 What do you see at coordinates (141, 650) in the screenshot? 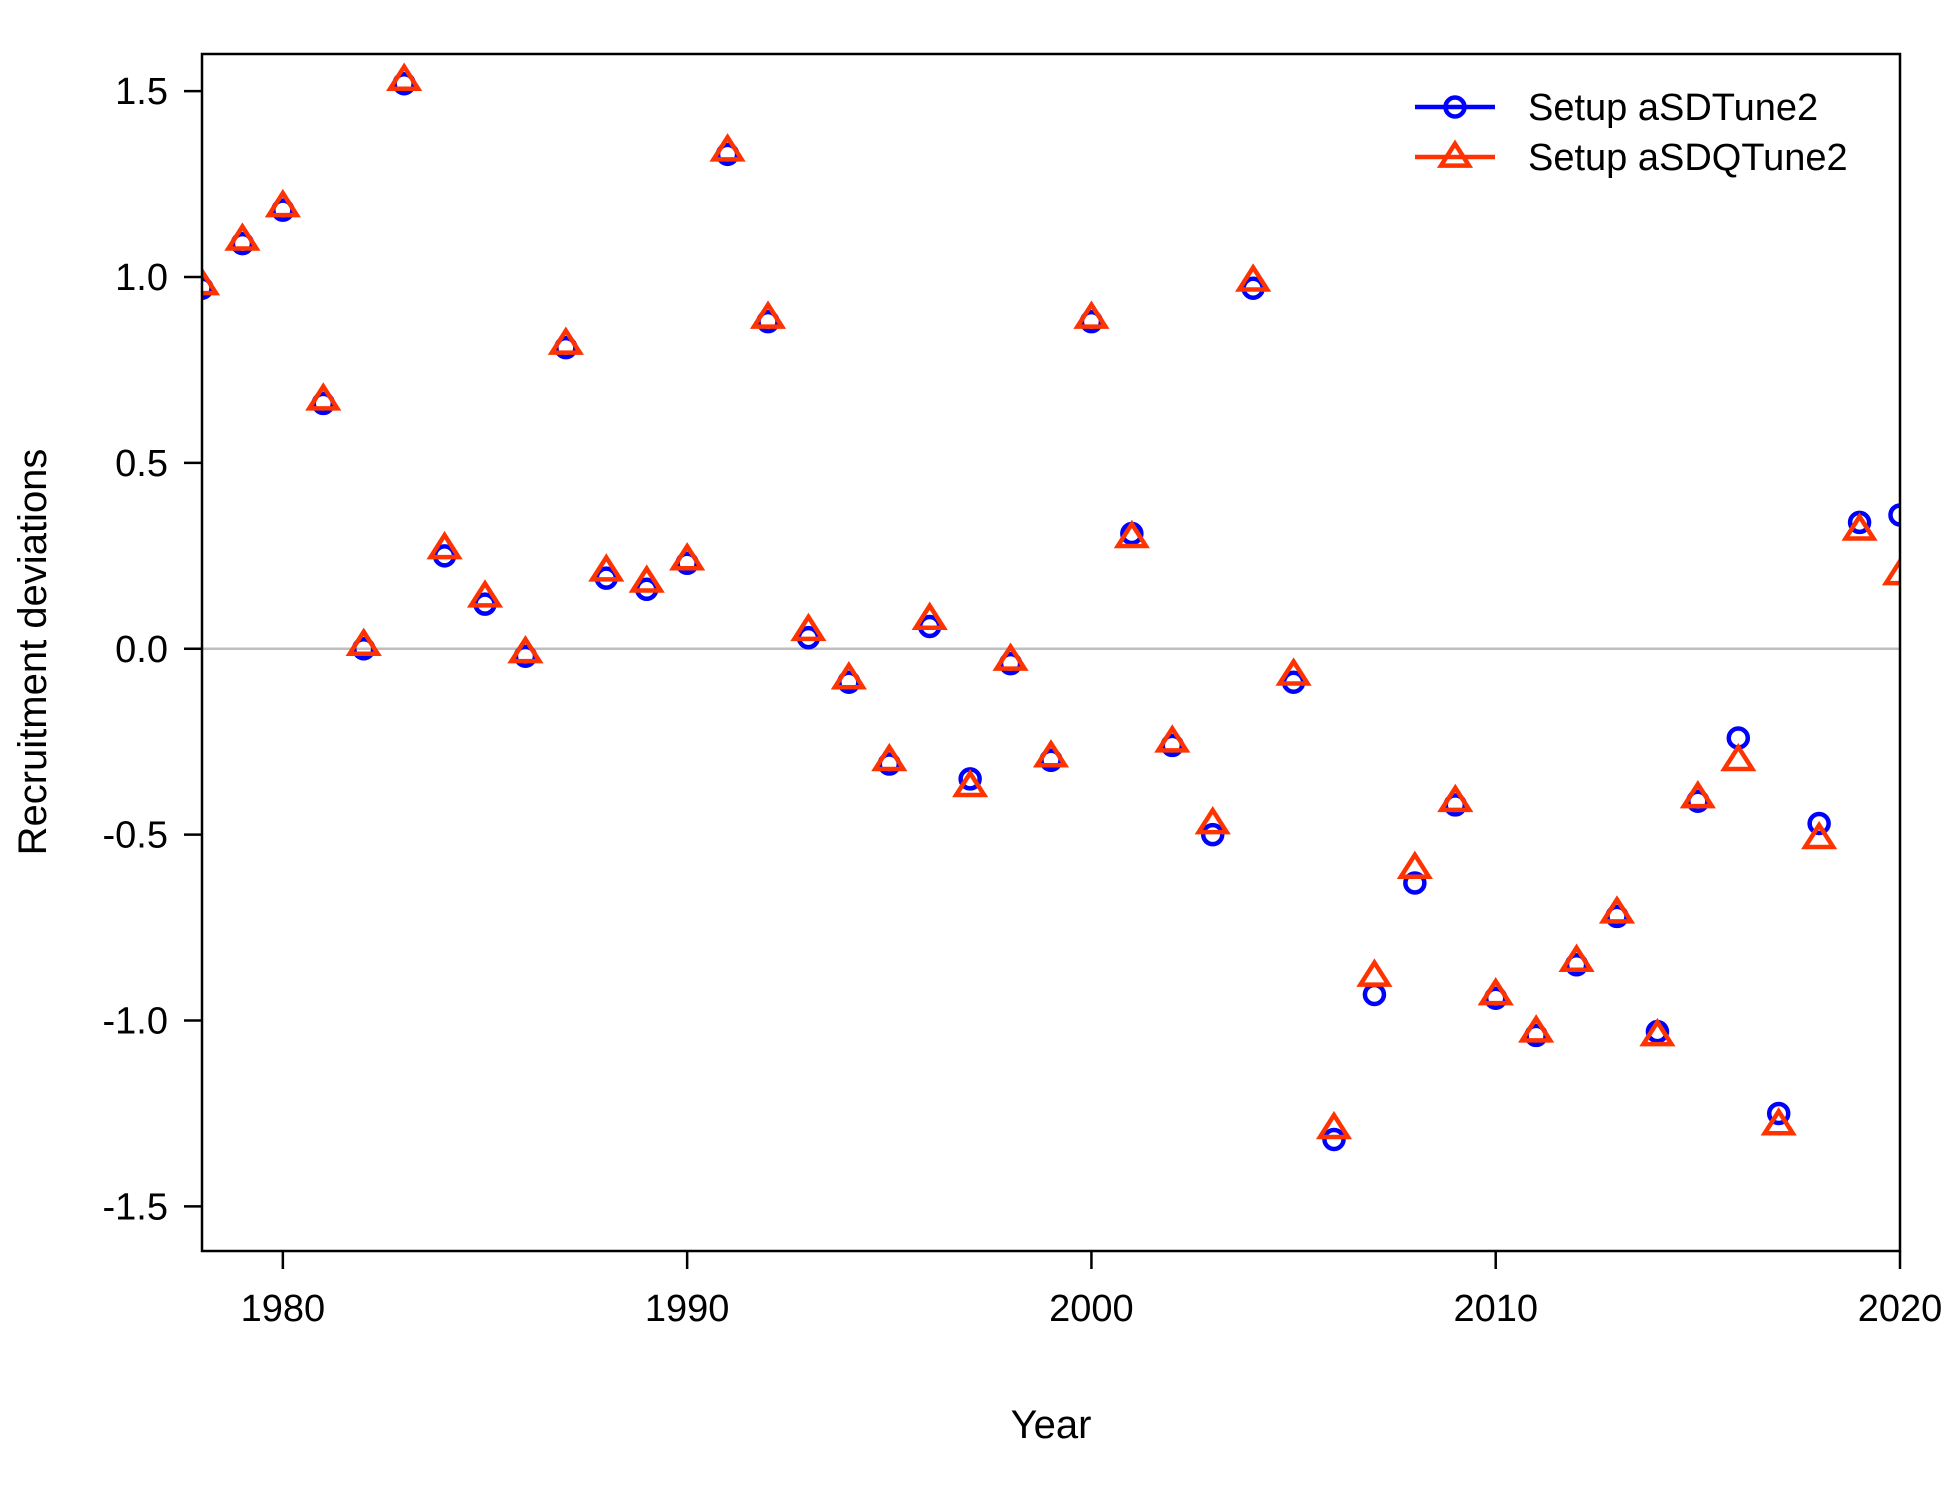
I see `y-tick-label: 0.0` at bounding box center [141, 650].